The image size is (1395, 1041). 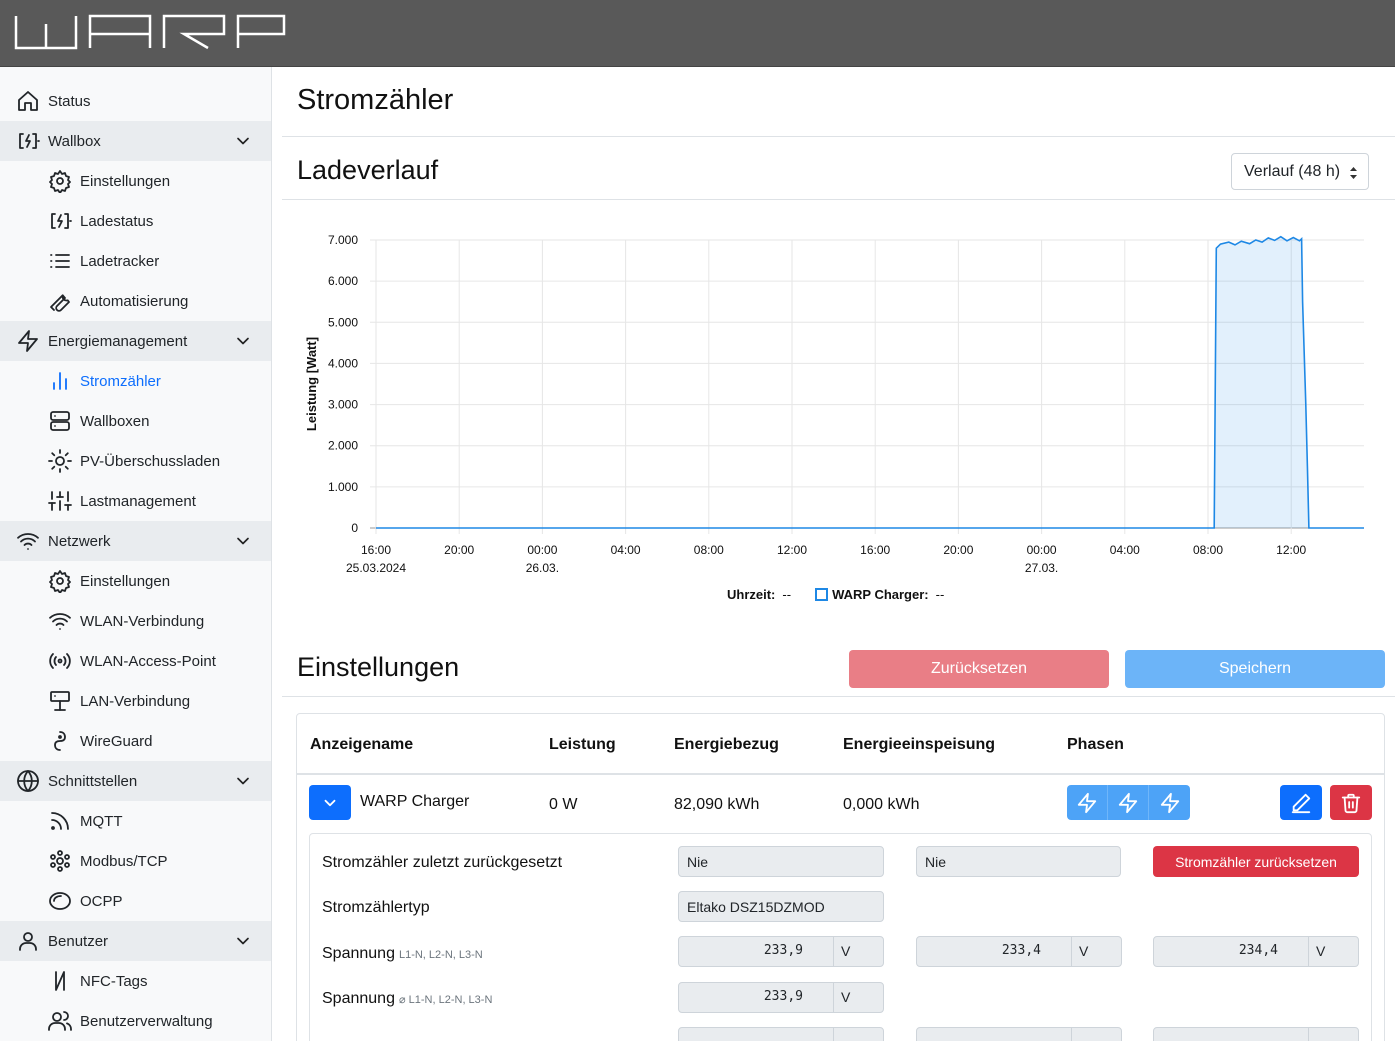 I want to click on voltage-l3-value: 234,4, so click(x=1231, y=951).